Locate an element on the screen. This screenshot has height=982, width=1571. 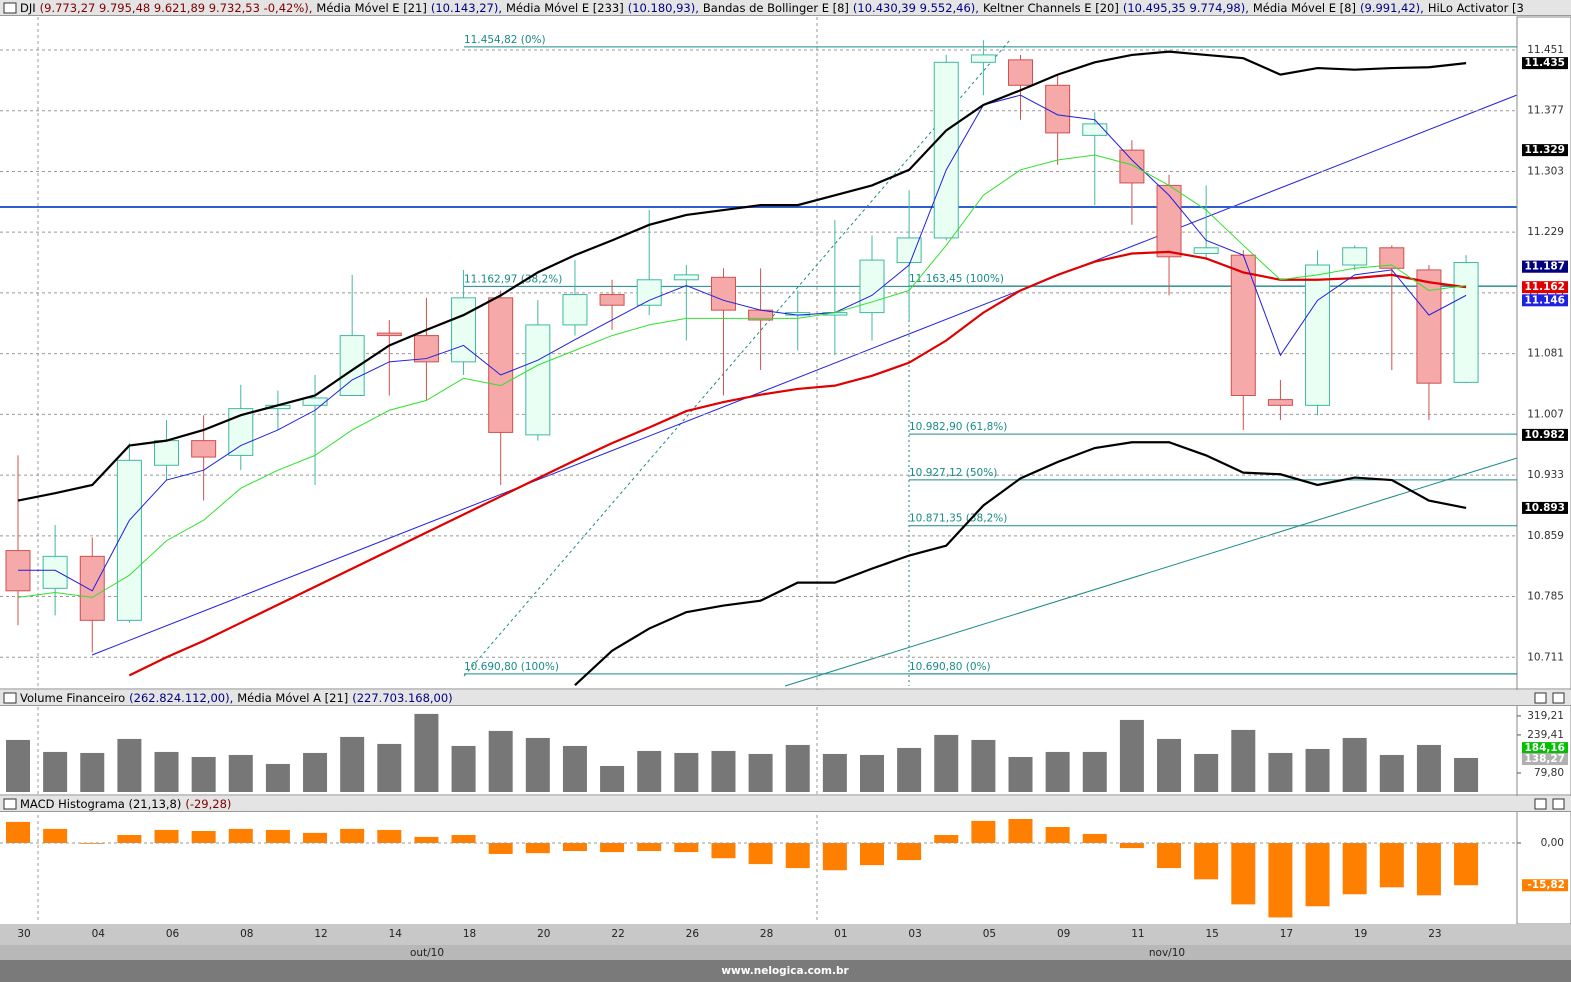
x-tick-label: 19 is located at coordinates (1360, 934).